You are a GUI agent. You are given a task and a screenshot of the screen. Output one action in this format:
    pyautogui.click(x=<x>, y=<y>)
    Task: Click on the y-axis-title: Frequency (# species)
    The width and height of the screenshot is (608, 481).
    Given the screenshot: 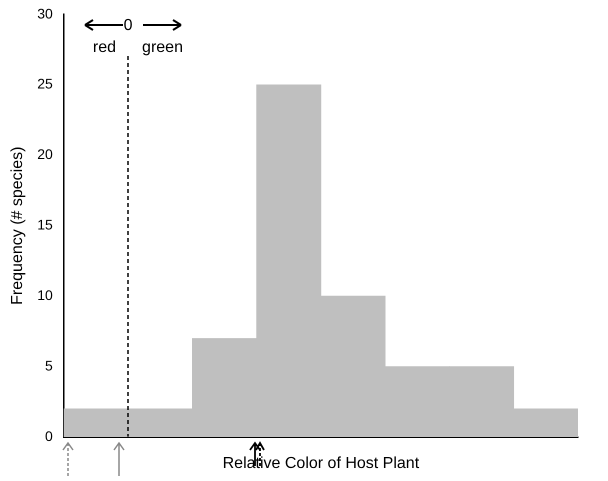 What is the action you would take?
    pyautogui.click(x=17, y=225)
    